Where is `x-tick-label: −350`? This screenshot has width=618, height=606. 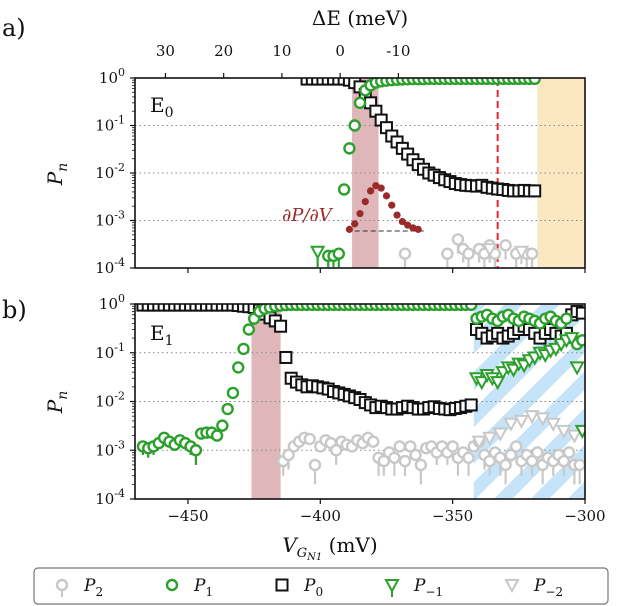
x-tick-label: −350 is located at coordinates (452, 516).